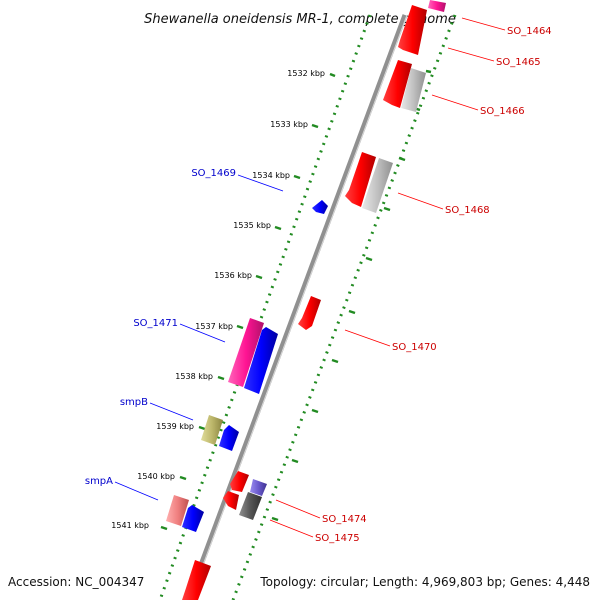 The image size is (600, 600). I want to click on gene-label: SO_1470, so click(414, 347).